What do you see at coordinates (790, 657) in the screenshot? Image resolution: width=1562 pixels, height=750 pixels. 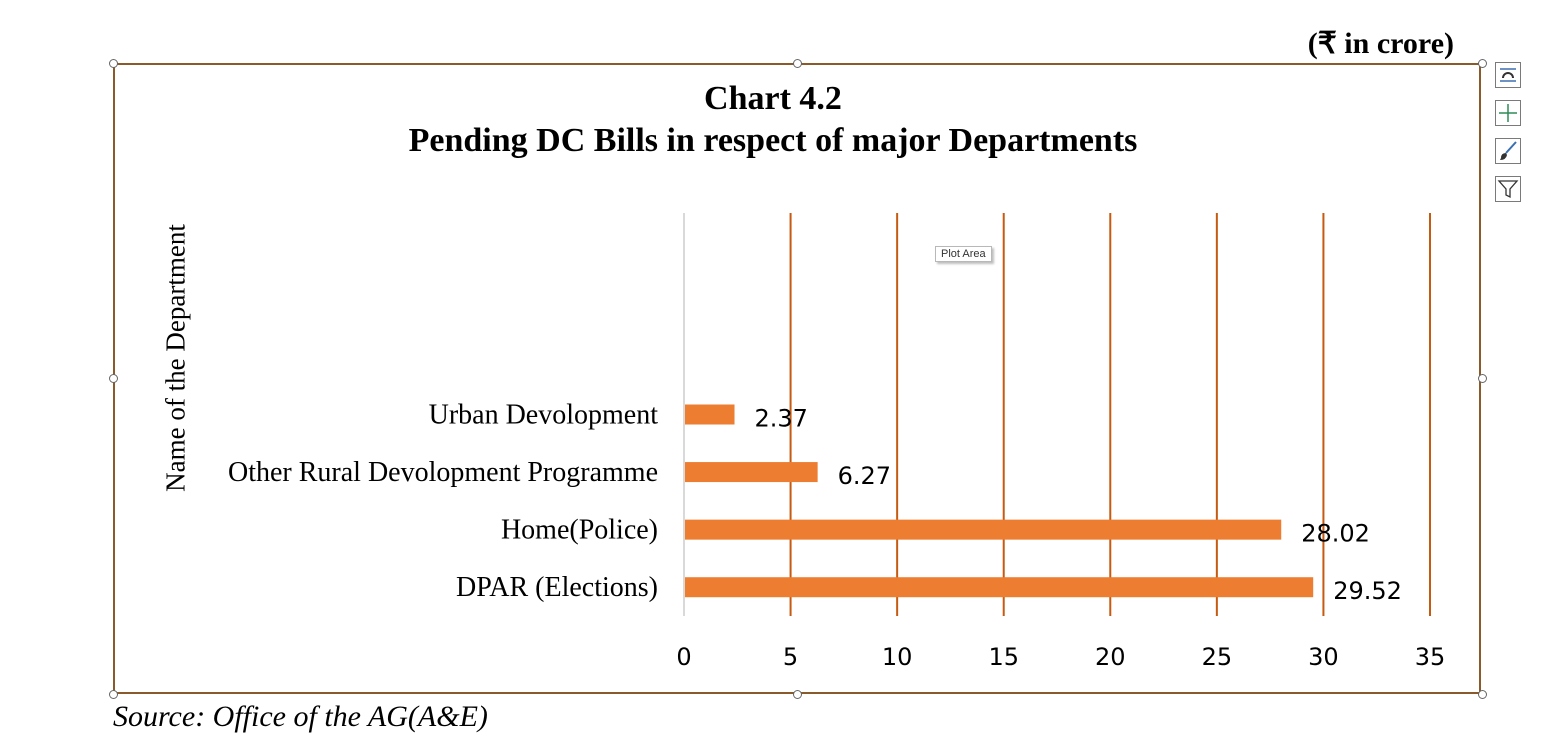 I see `x-tick-label: 5` at bounding box center [790, 657].